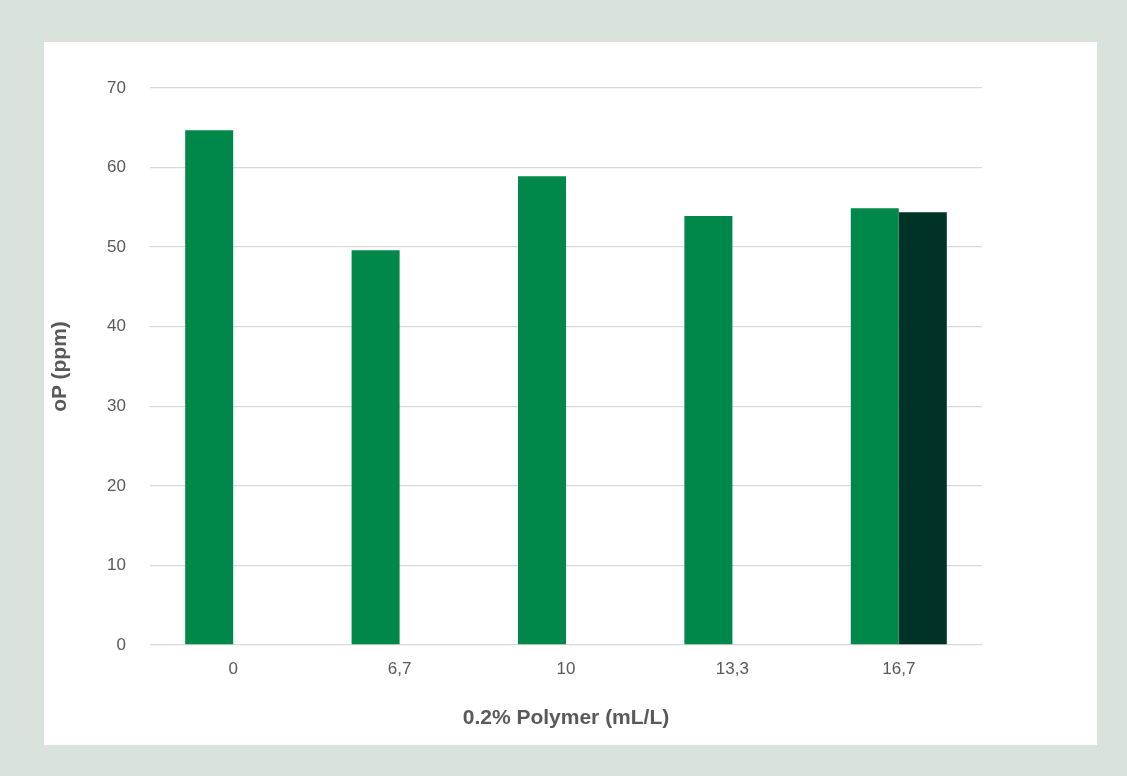  What do you see at coordinates (116, 485) in the screenshot?
I see `y-tick-label: 20` at bounding box center [116, 485].